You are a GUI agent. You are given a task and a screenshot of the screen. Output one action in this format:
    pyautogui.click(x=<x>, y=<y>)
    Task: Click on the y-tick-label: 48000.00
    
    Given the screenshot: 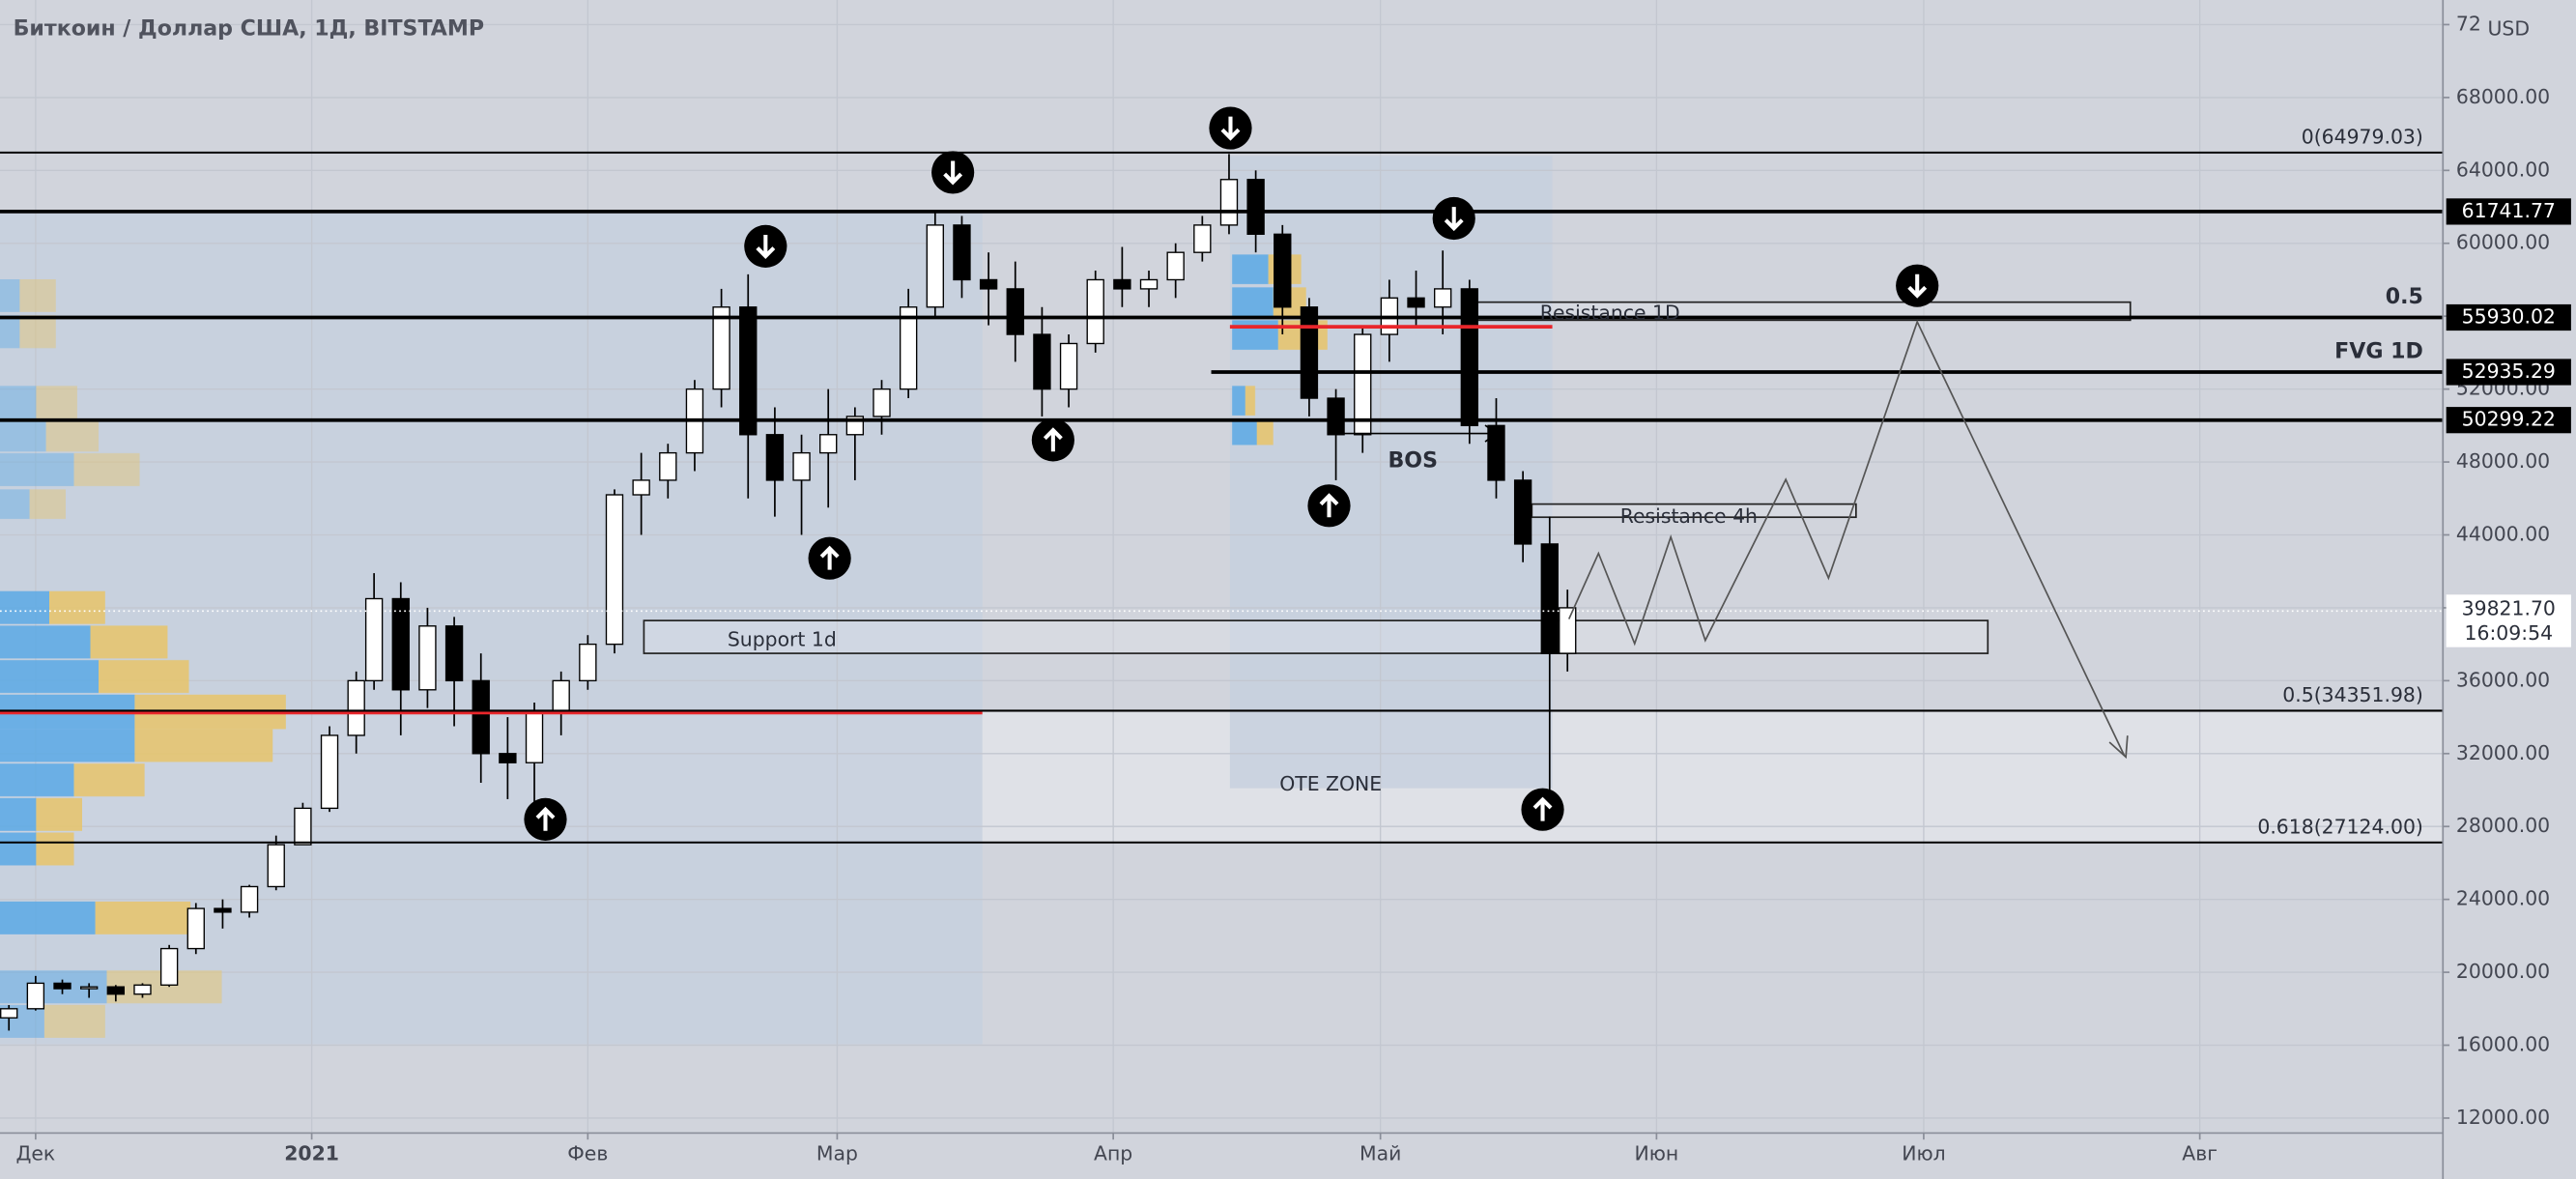 What is the action you would take?
    pyautogui.click(x=2503, y=461)
    